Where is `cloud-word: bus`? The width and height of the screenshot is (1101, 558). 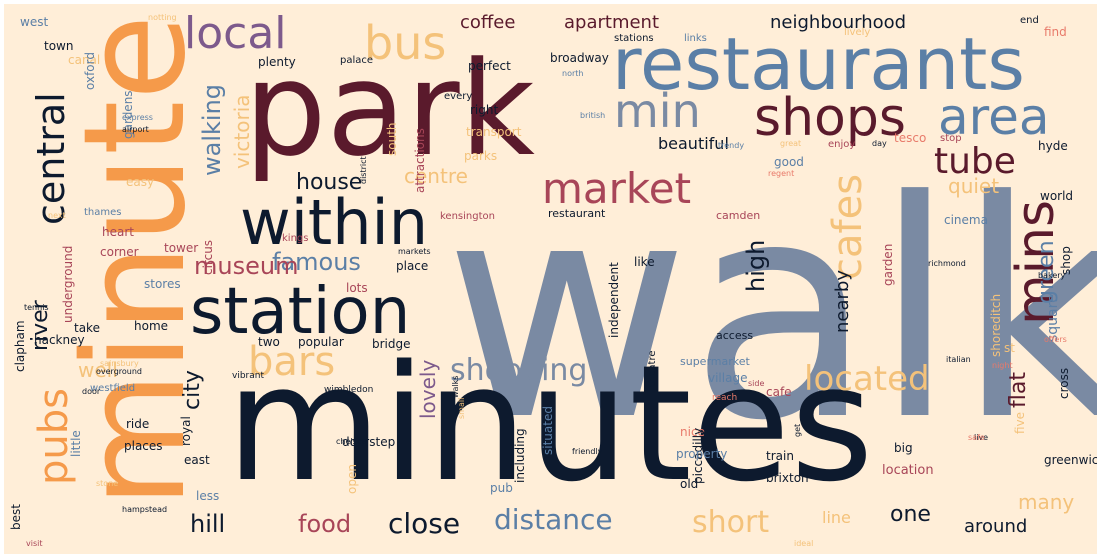
cloud-word: bus is located at coordinates (405, 43).